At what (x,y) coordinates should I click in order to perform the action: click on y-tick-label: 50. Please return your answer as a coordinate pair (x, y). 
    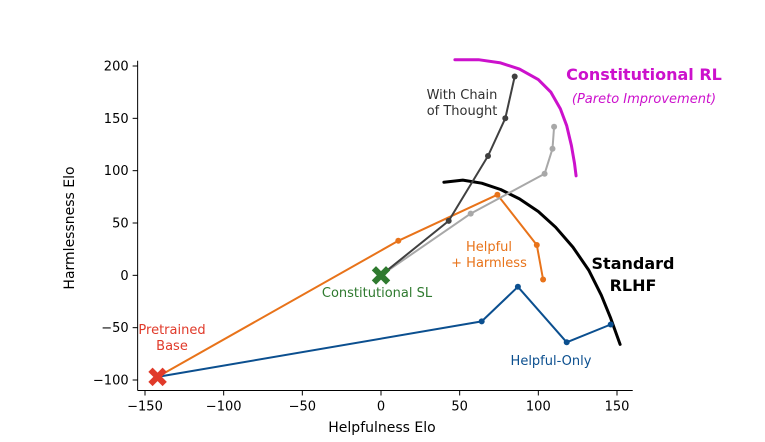
    Looking at the image, I should click on (120, 224).